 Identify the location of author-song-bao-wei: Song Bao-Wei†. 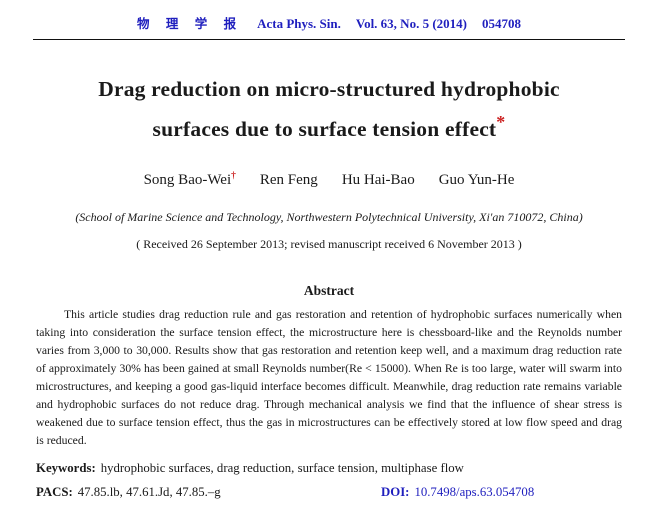
(190, 180).